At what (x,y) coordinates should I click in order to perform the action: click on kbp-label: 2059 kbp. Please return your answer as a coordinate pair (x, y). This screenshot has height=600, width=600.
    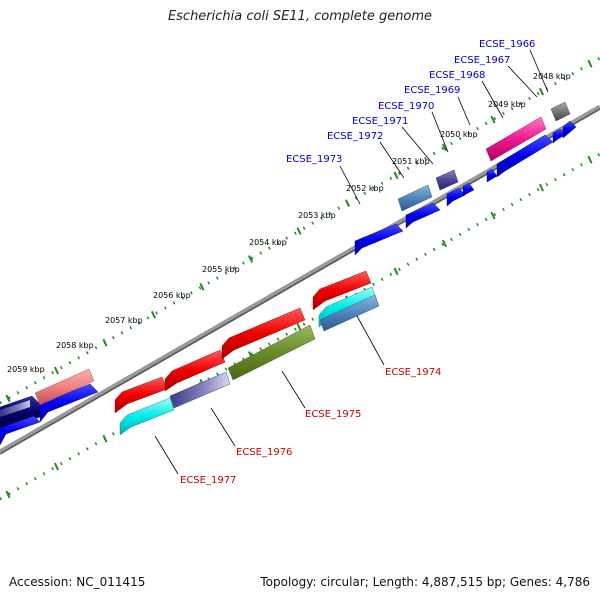
    Looking at the image, I should click on (26, 369).